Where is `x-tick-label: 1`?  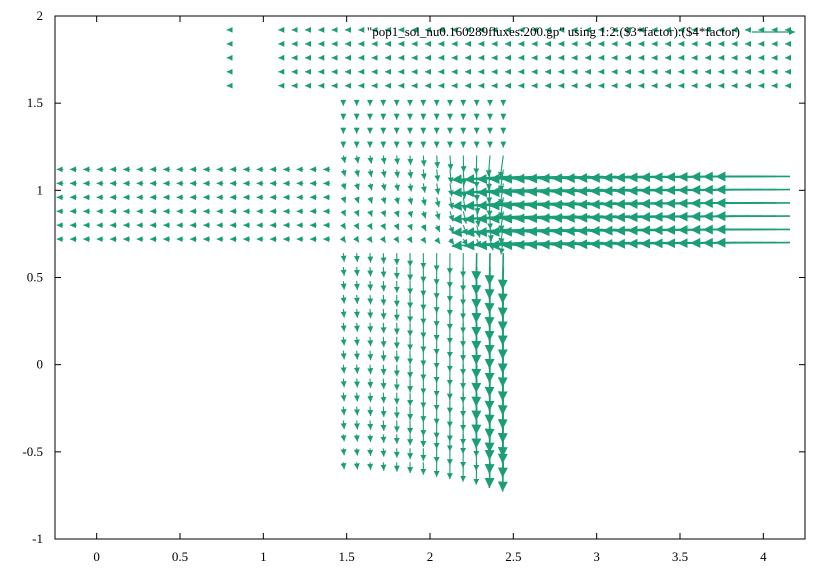 x-tick-label: 1 is located at coordinates (263, 556).